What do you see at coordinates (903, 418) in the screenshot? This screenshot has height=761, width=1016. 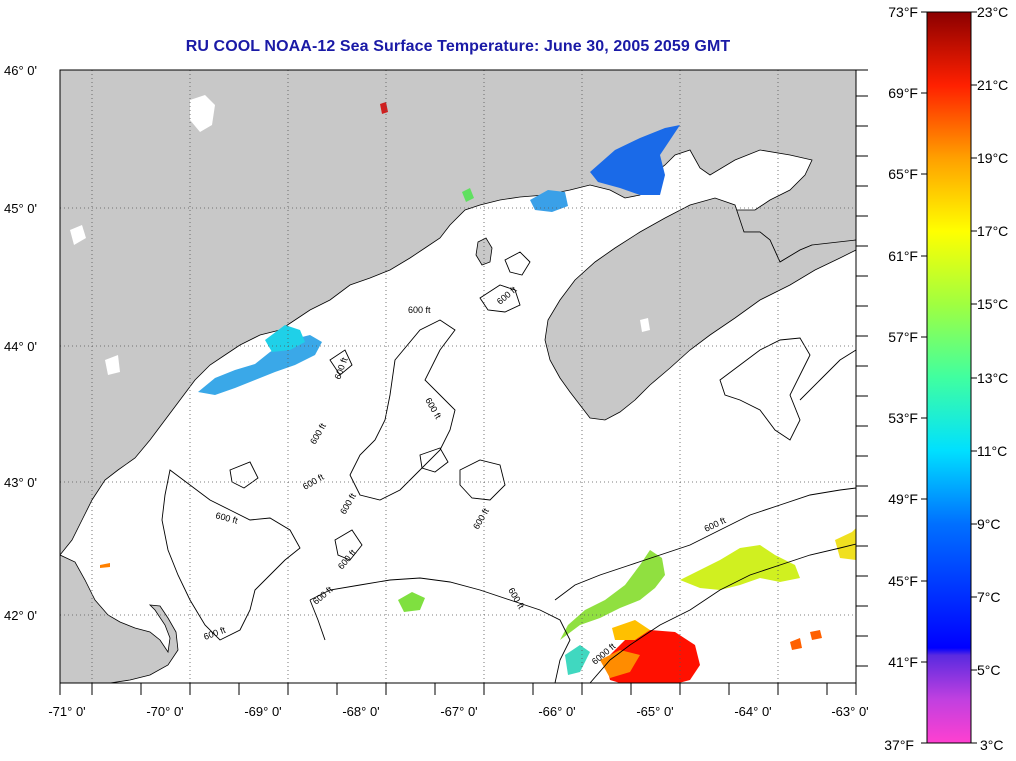 I see `colorbar-label-f: 53°F` at bounding box center [903, 418].